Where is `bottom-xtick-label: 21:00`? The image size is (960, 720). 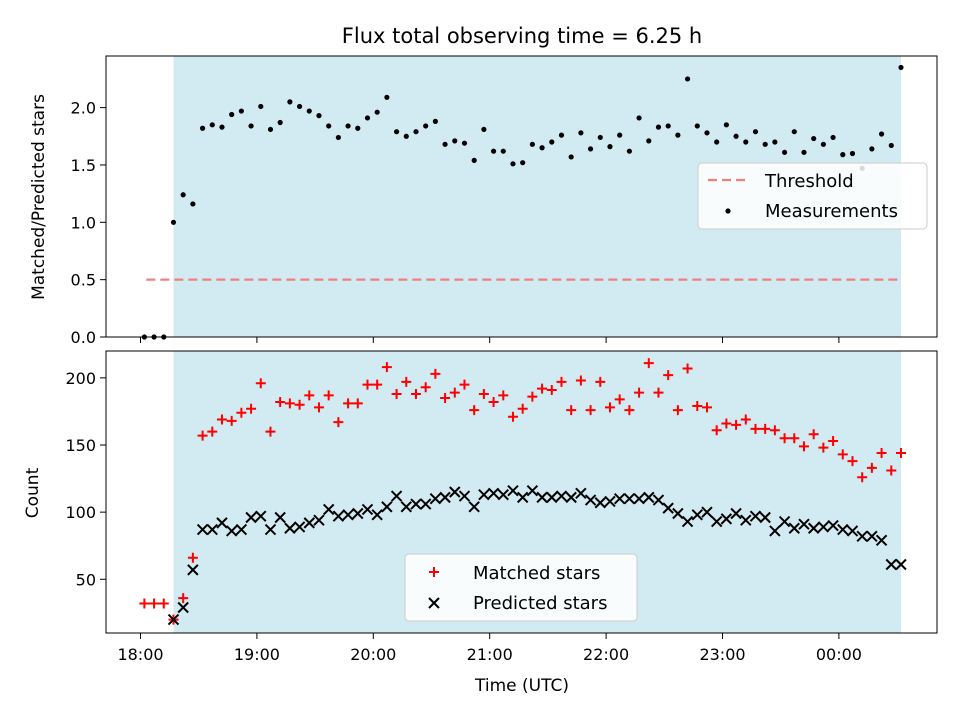
bottom-xtick-label: 21:00 is located at coordinates (490, 654).